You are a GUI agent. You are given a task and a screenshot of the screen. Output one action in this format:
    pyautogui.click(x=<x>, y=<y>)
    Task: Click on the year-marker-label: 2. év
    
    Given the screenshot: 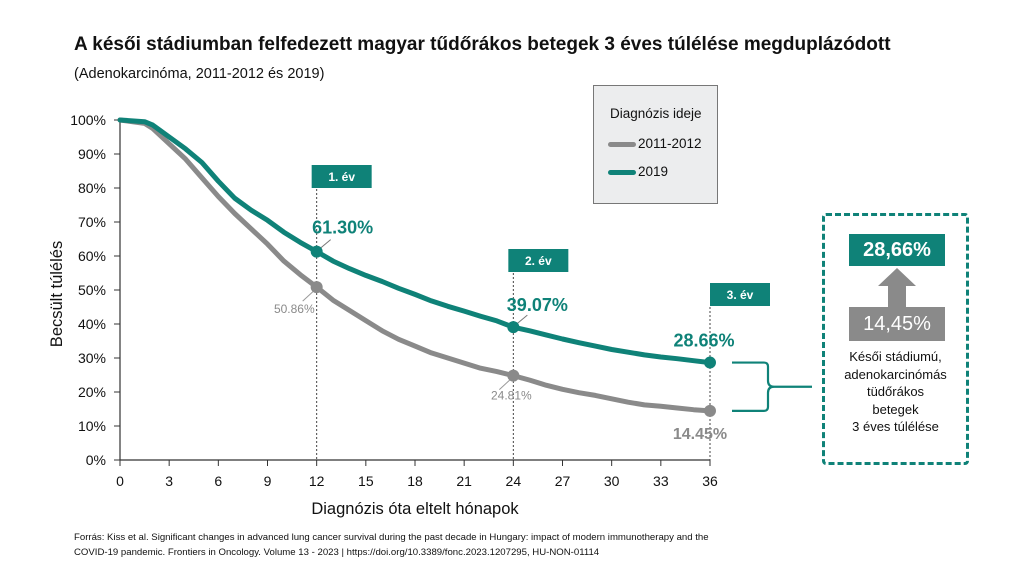 What is the action you would take?
    pyautogui.click(x=538, y=261)
    